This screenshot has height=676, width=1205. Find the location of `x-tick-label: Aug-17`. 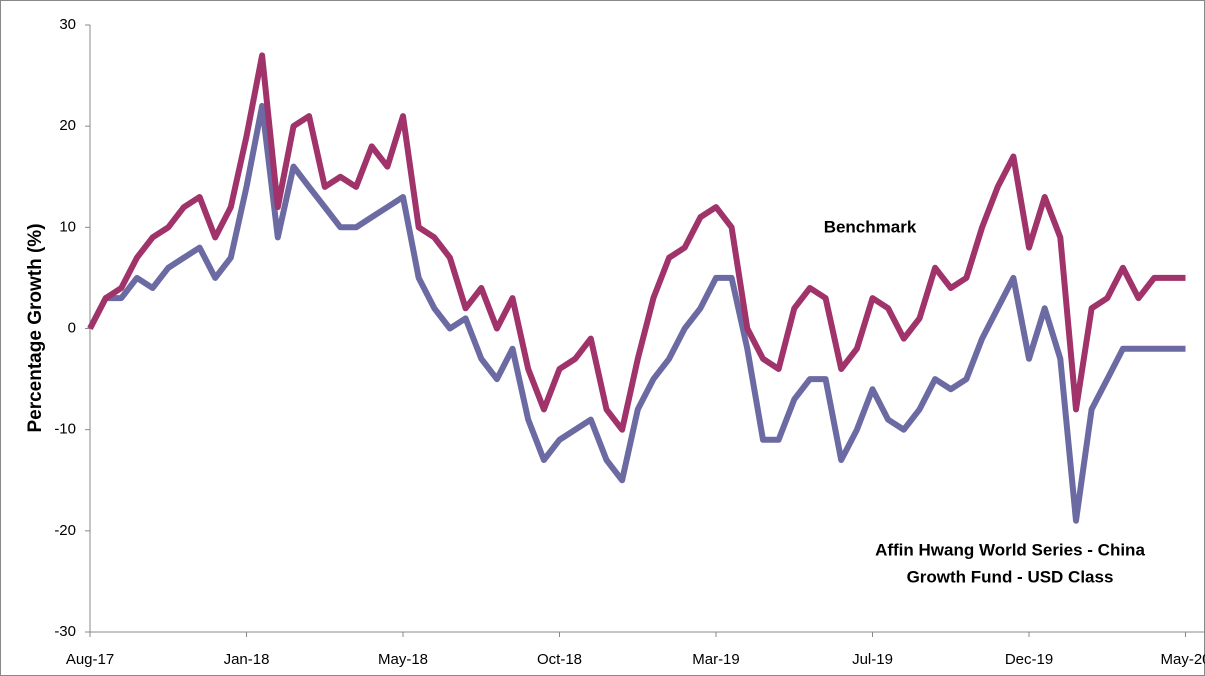

x-tick-label: Aug-17 is located at coordinates (90, 659).